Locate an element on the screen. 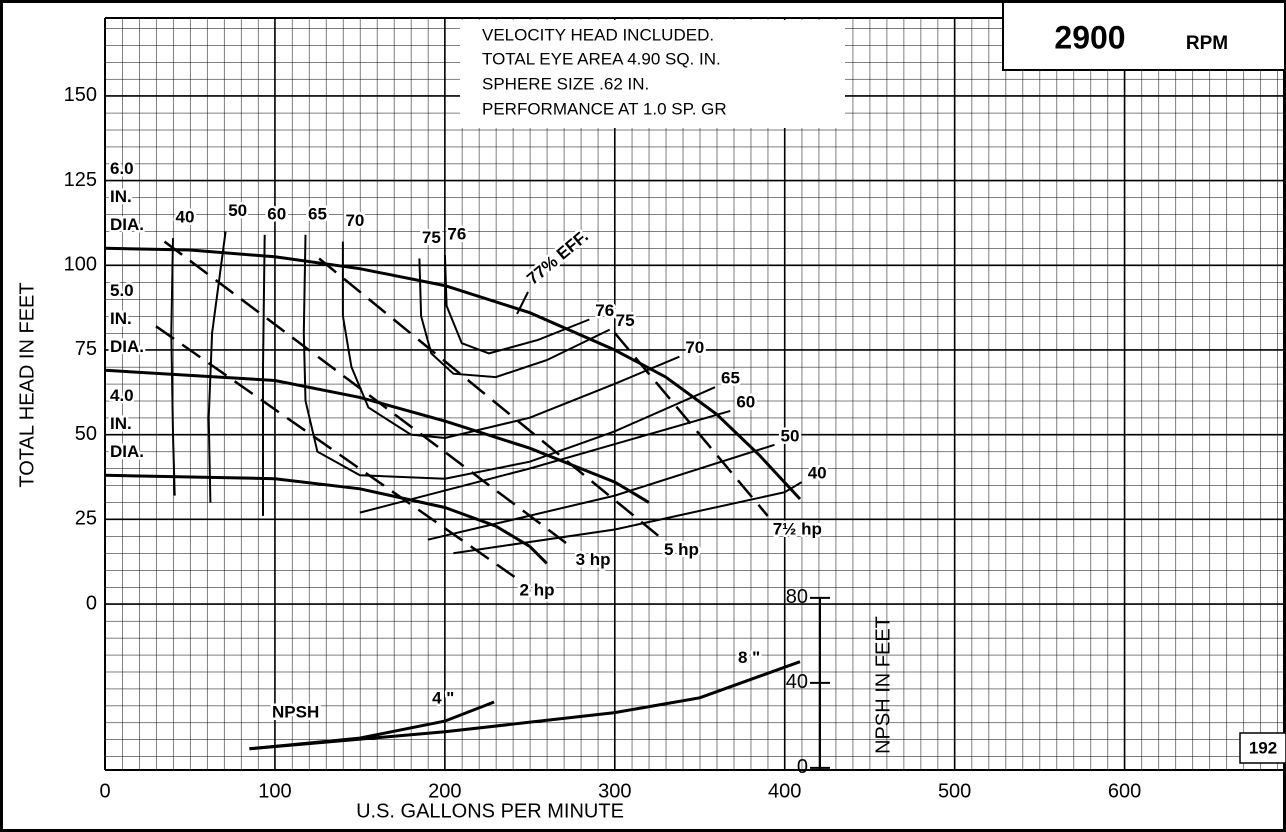 Image resolution: width=1286 pixels, height=832 pixels. y2-tick-label: 40 is located at coordinates (797, 682).